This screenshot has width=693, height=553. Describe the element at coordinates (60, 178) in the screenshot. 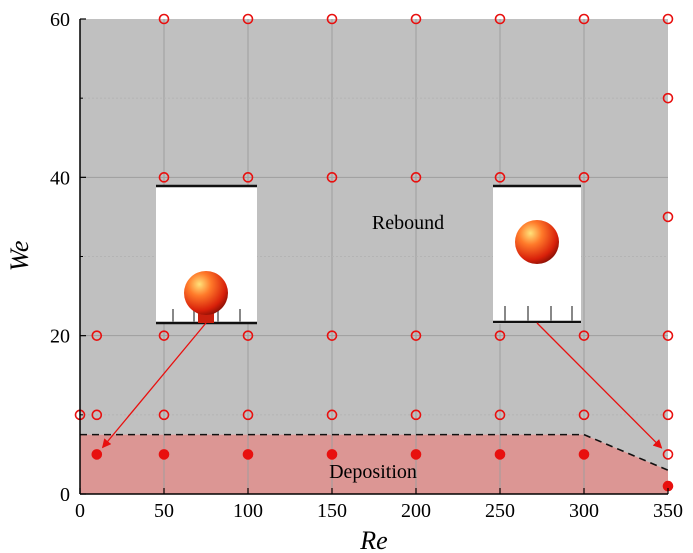

I see `y-tick-label: 40` at that location.